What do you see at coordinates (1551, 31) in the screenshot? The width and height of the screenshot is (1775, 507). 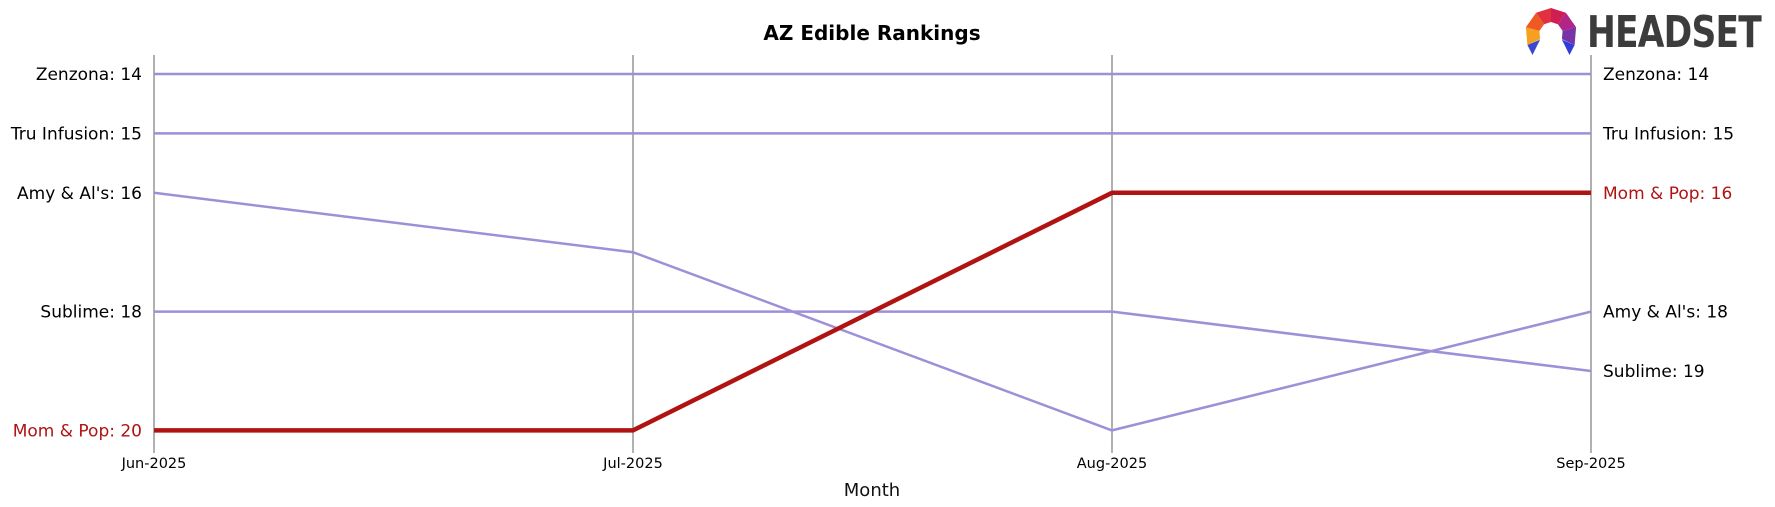 I see `headset-logo-mark` at bounding box center [1551, 31].